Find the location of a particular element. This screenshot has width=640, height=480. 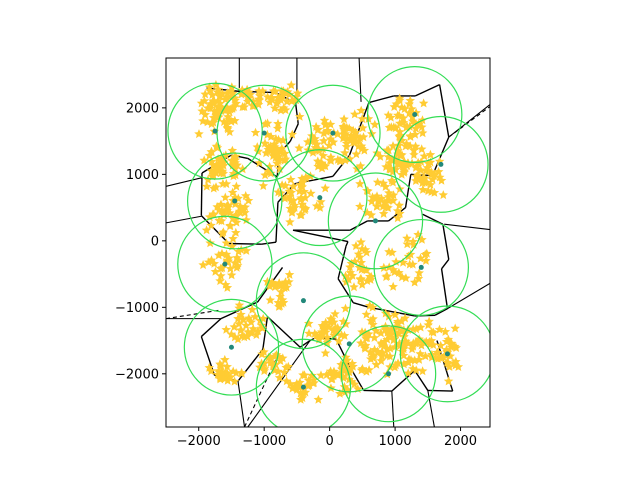

voronoi-infinite-ray is located at coordinates (194, 314).